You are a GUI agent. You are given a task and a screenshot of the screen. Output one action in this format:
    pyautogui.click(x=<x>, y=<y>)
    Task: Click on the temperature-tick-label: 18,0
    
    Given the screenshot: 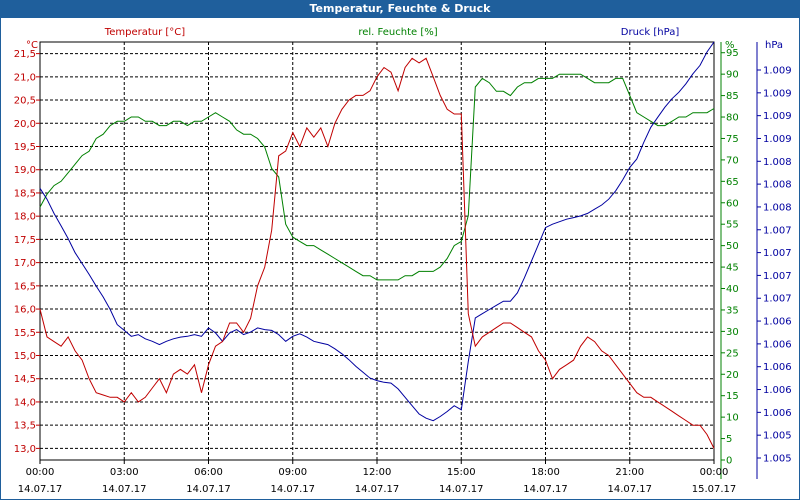 What is the action you would take?
    pyautogui.click(x=25, y=217)
    